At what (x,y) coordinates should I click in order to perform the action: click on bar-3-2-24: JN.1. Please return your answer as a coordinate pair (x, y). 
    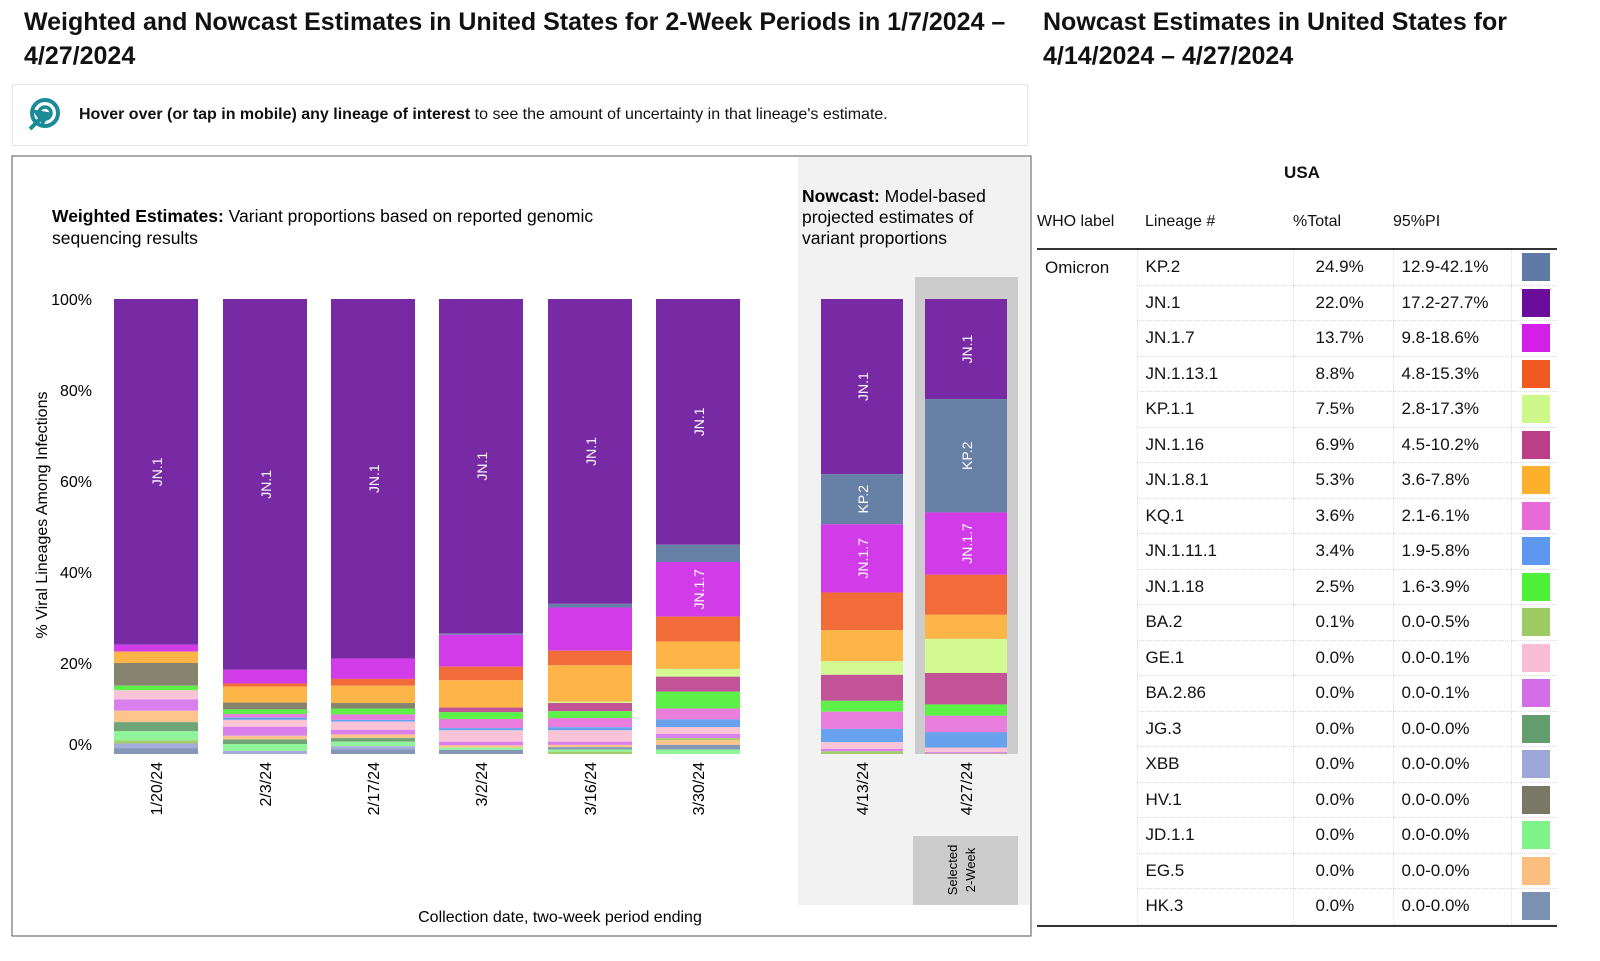
    Looking at the image, I should click on (481, 526).